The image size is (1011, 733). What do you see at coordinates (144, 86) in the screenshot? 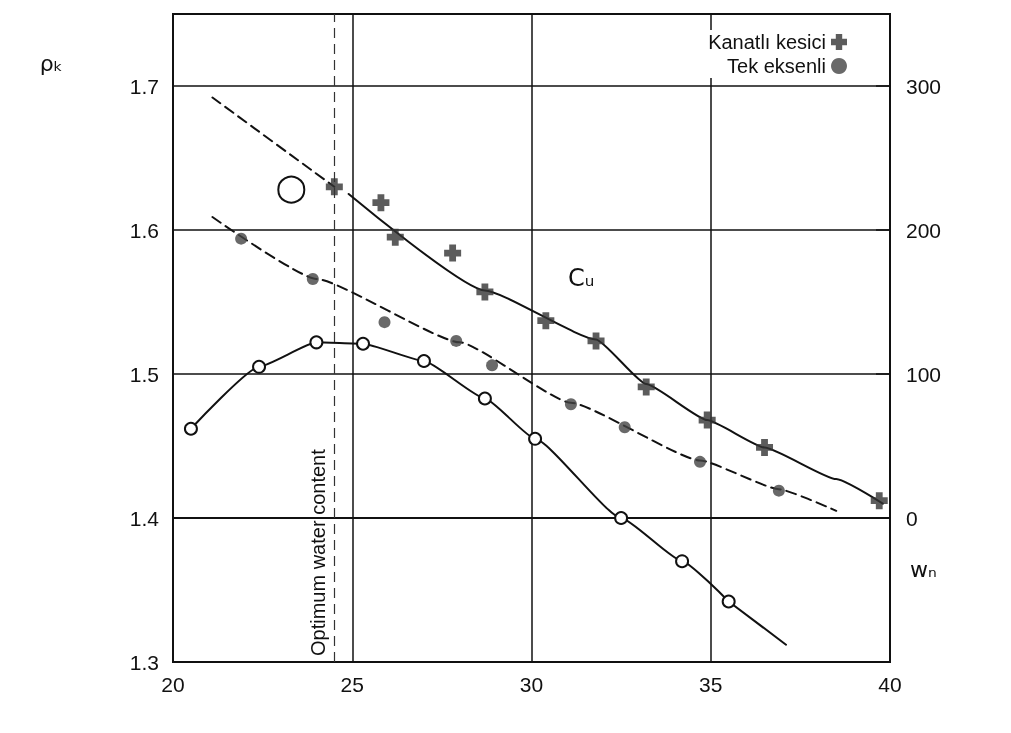
I see `y-tick-label: 1.7` at bounding box center [144, 86].